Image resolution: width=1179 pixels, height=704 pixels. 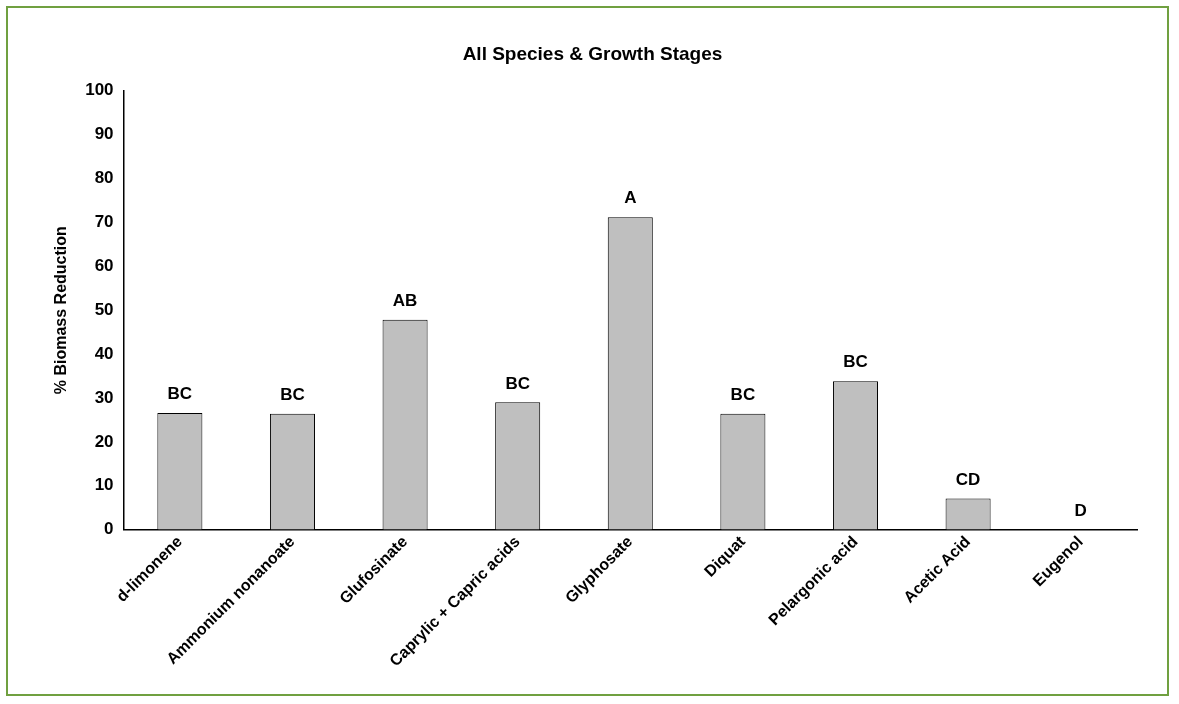 I want to click on annotation: CD, so click(x=968, y=479).